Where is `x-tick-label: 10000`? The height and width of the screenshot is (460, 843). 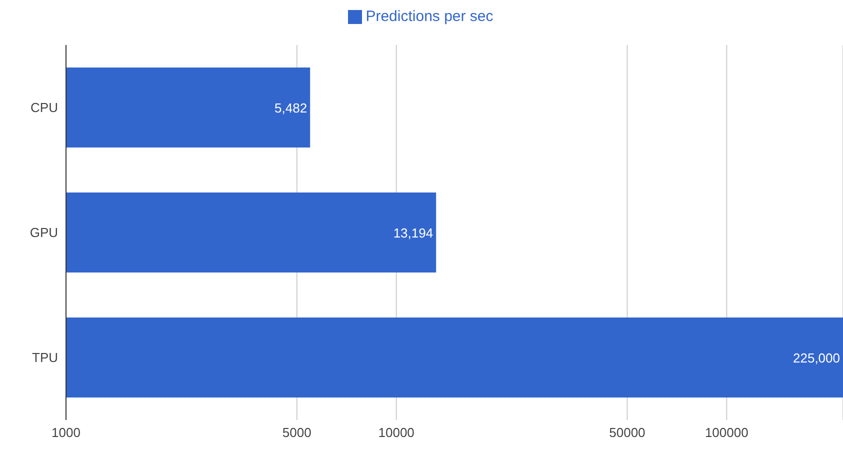
x-tick-label: 10000 is located at coordinates (396, 432).